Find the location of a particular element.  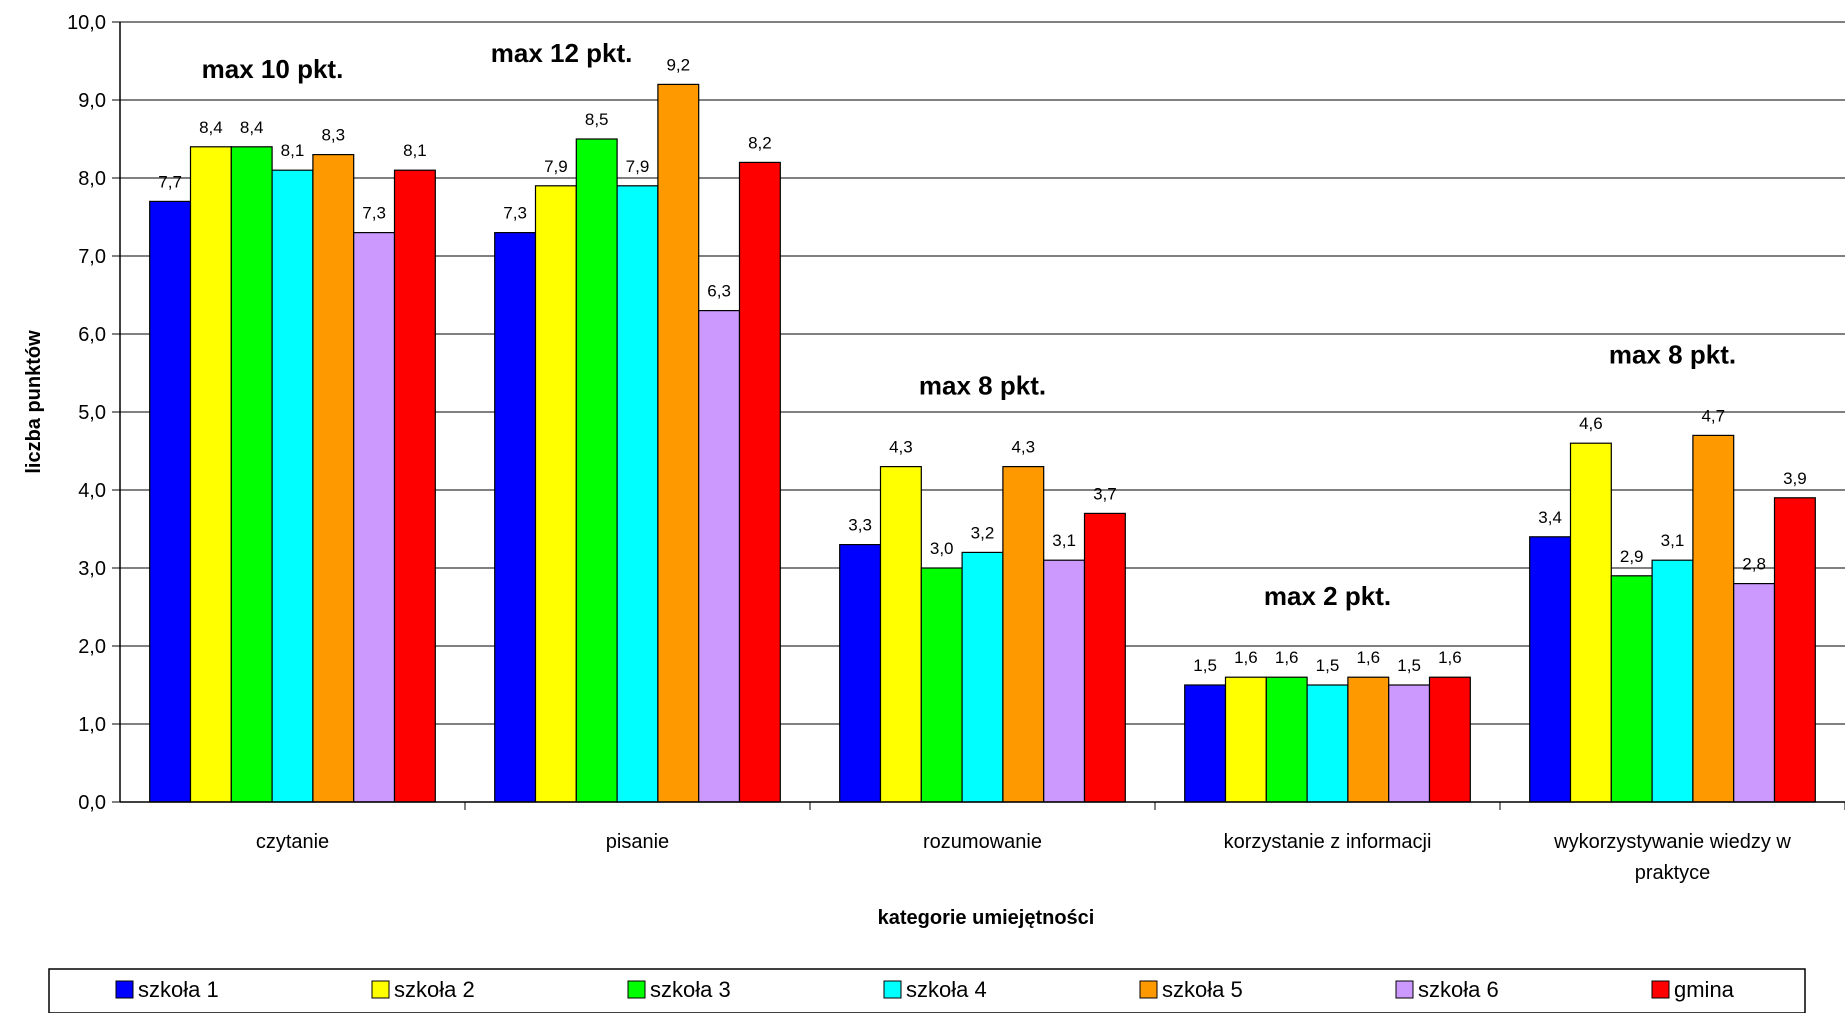

x-category-label: rozumowanie is located at coordinates (982, 842).